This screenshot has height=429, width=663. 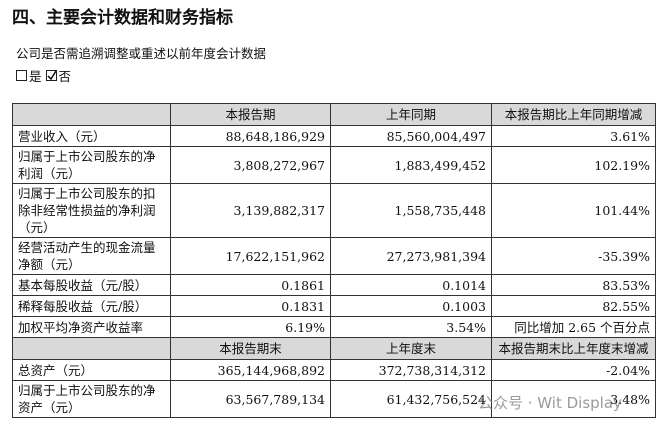 I want to click on value-cell: 6.19%, so click(x=250, y=327).